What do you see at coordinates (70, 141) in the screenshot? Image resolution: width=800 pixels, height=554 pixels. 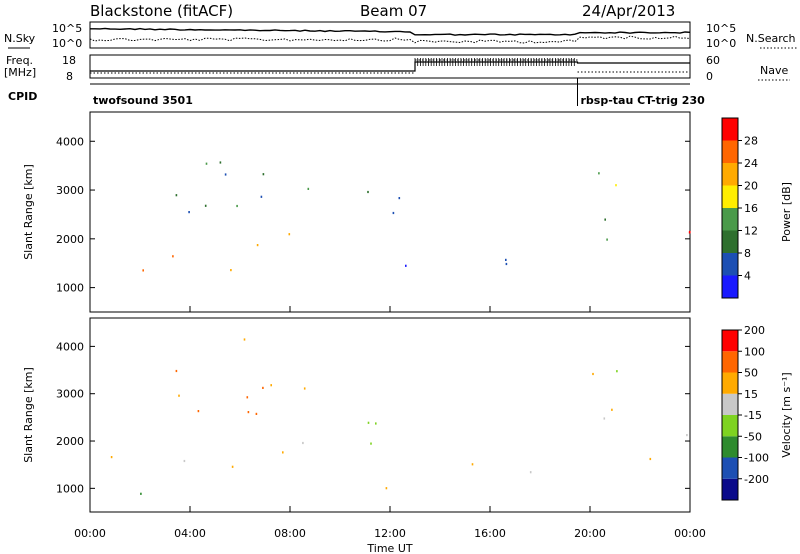 I see `power-ytick-label: 4000` at bounding box center [70, 141].